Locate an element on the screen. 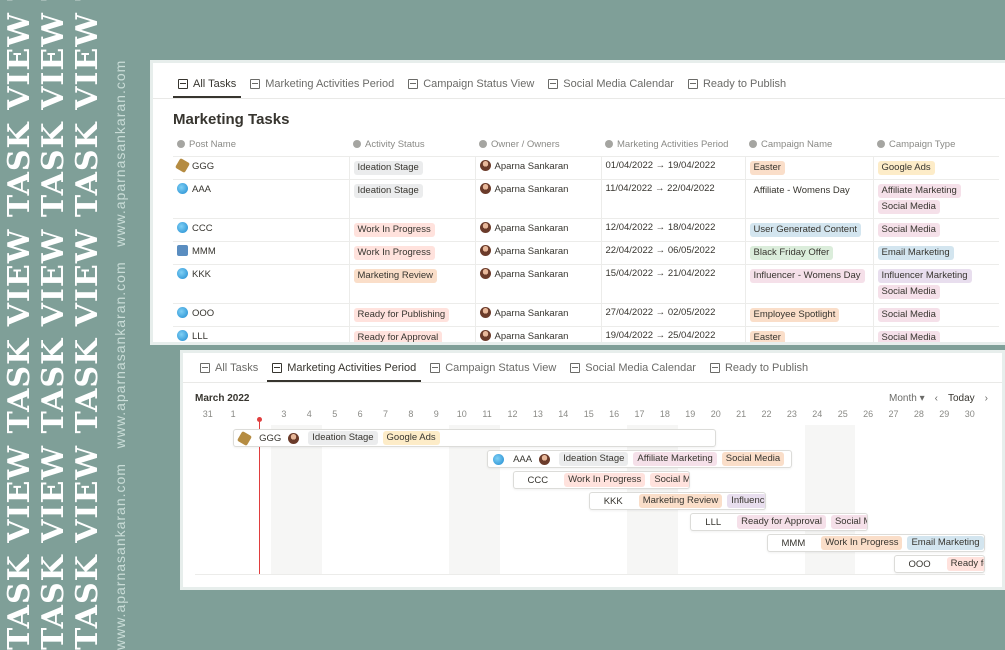  globe-icon is located at coordinates (182, 188).